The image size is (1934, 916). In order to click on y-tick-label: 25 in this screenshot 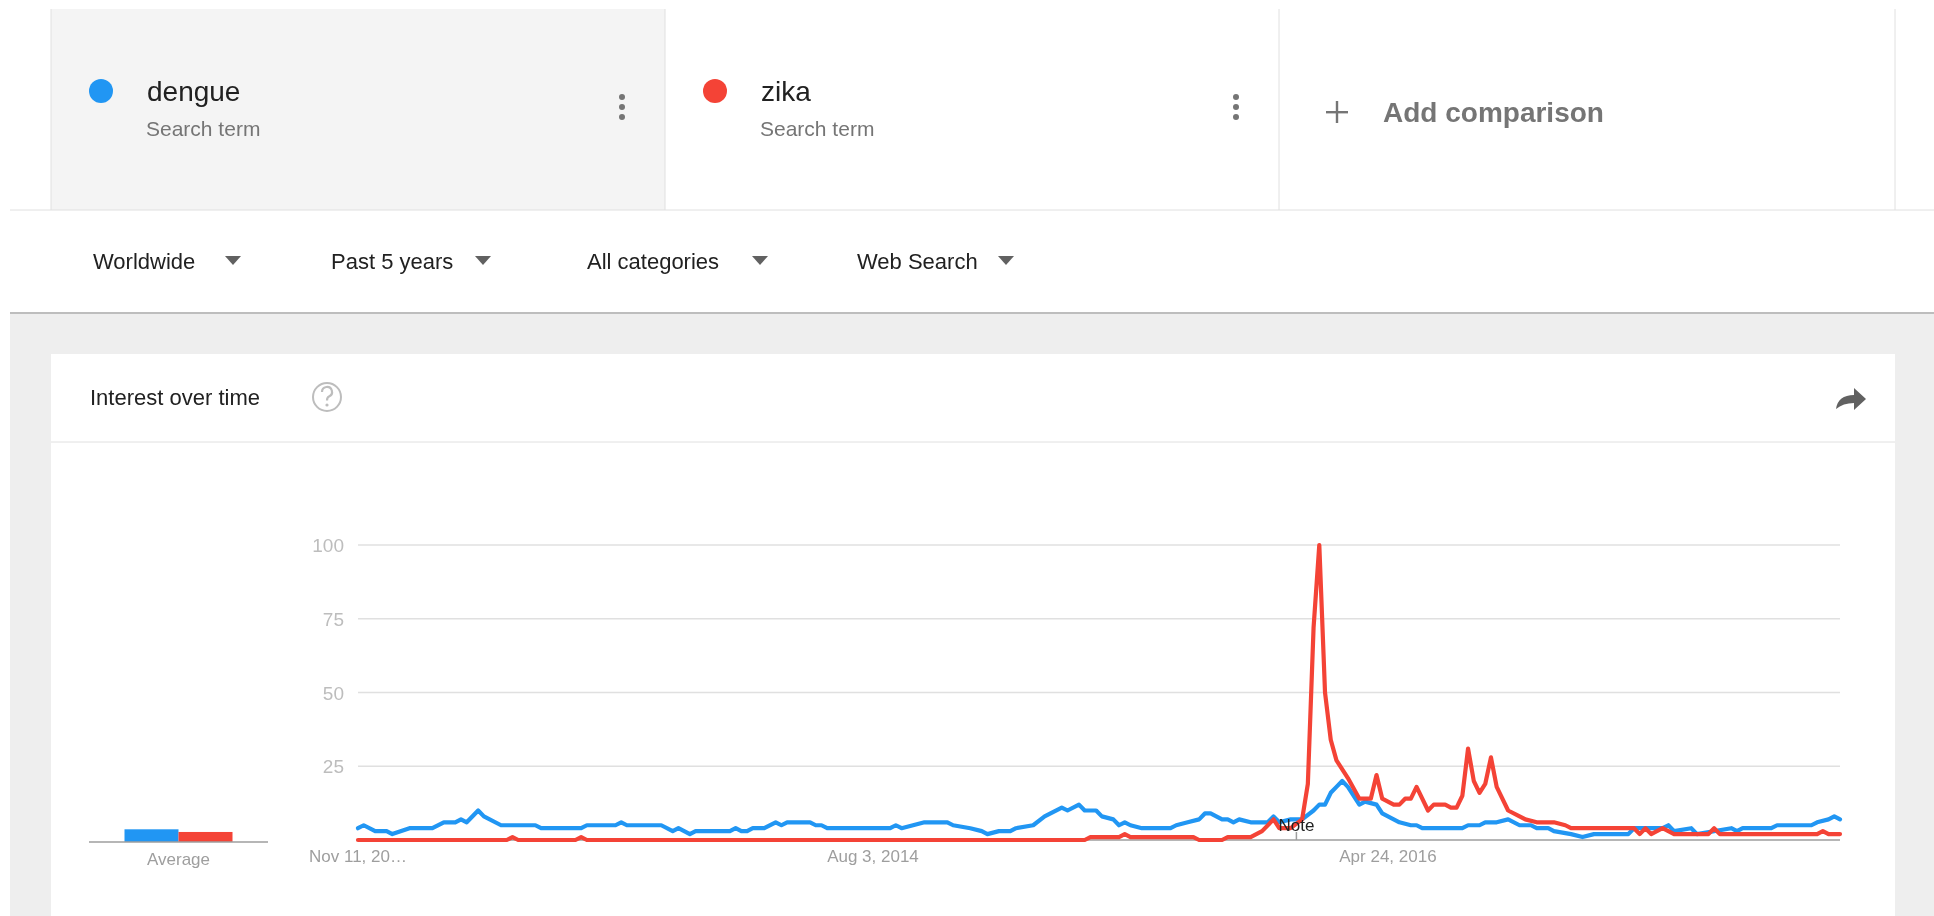, I will do `click(333, 767)`.